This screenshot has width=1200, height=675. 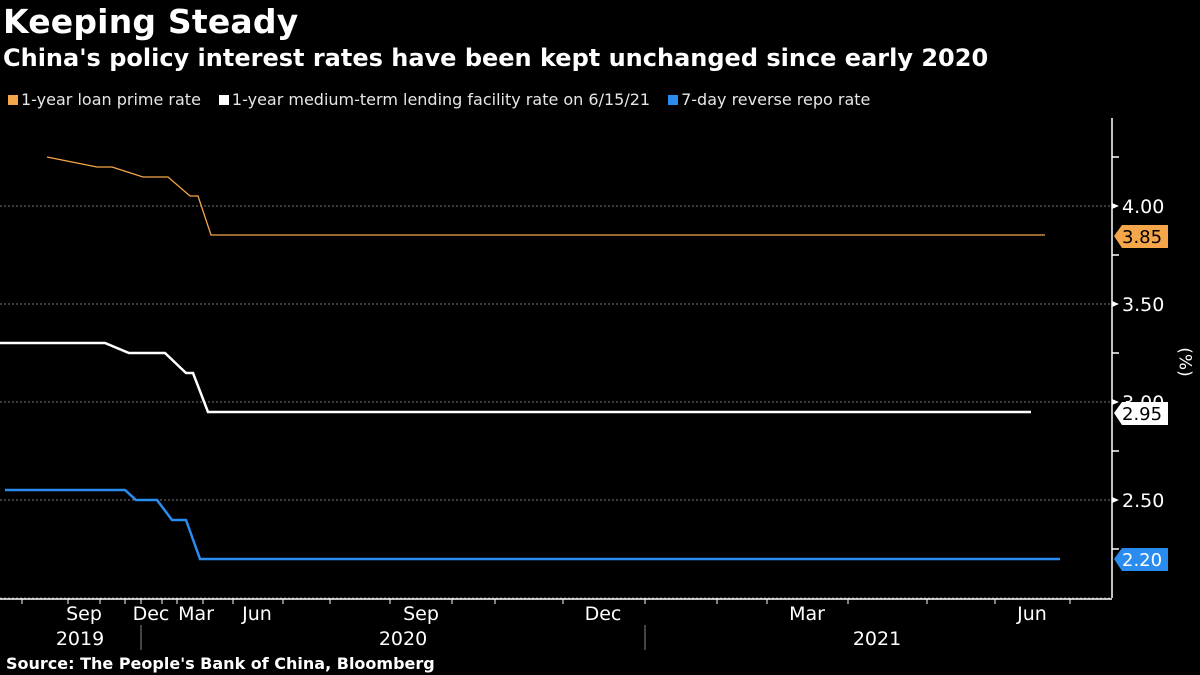 I want to click on series-line-mlf, so click(x=515, y=377).